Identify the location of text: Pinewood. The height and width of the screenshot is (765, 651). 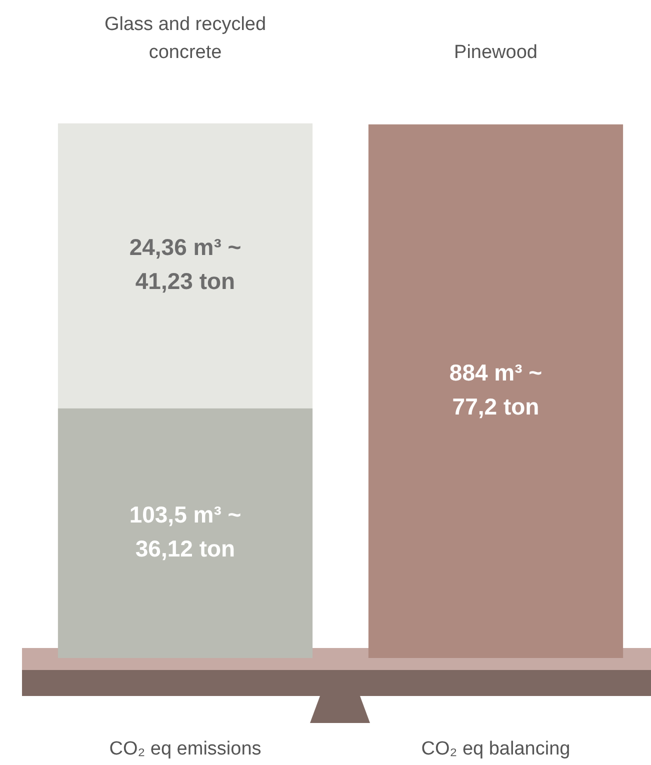
(496, 52).